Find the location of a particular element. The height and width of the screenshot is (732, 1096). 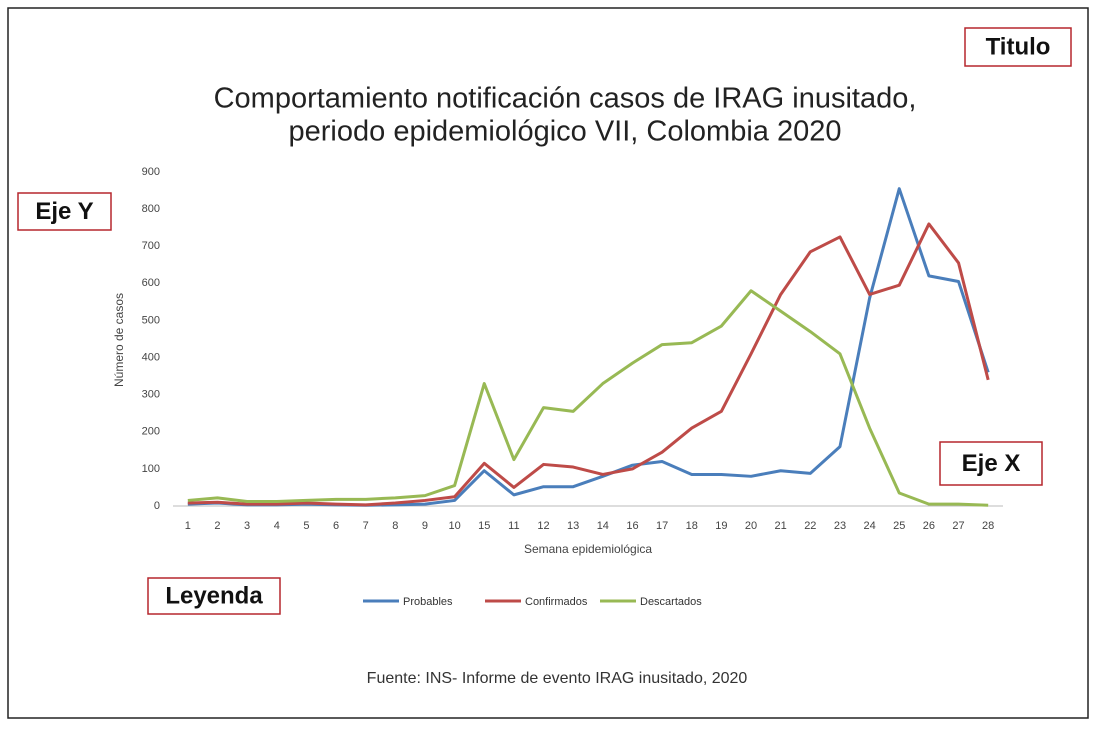

x-tick-label: 16 is located at coordinates (632, 526).